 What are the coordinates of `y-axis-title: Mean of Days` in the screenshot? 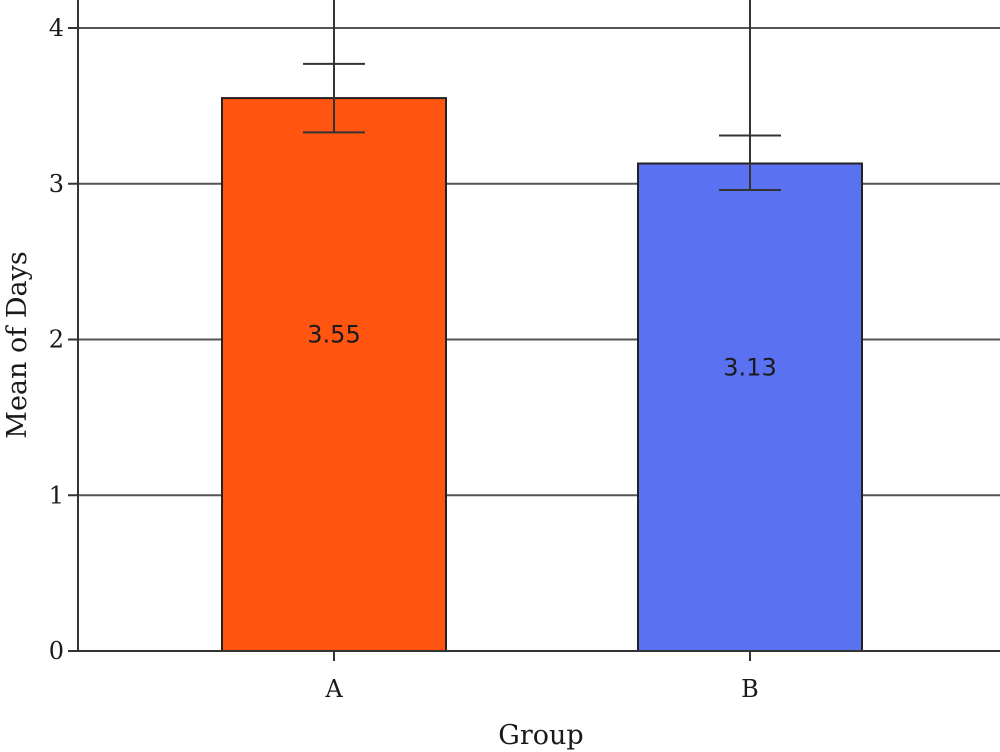 It's located at (17, 344).